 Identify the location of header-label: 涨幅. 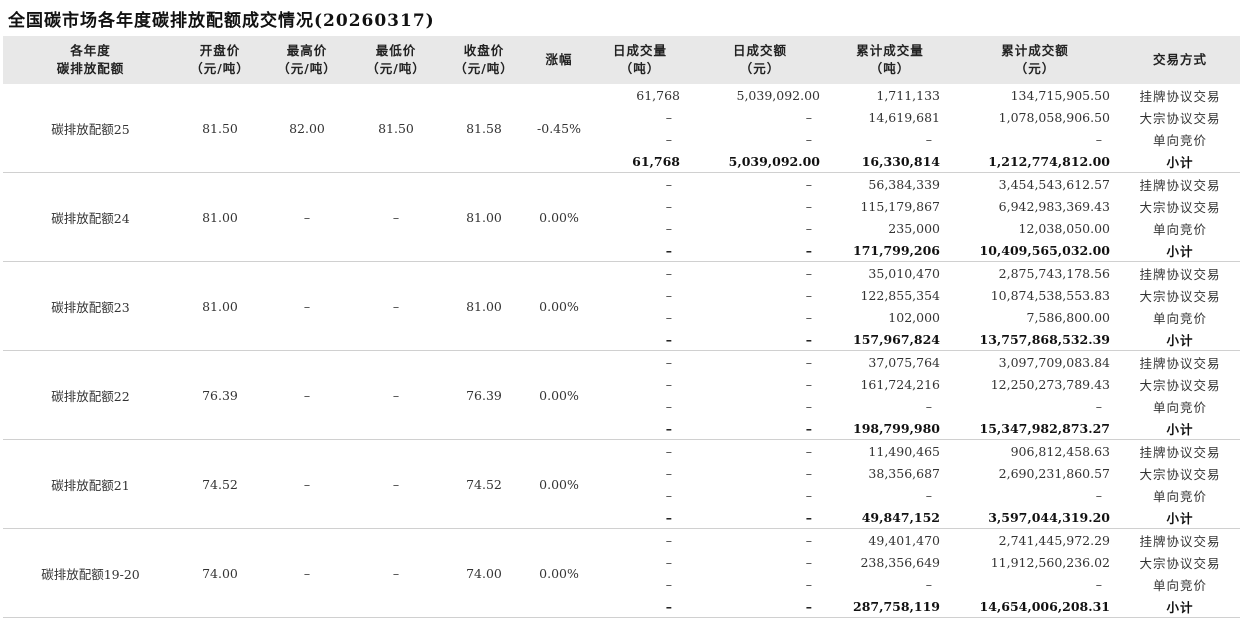
(559, 59).